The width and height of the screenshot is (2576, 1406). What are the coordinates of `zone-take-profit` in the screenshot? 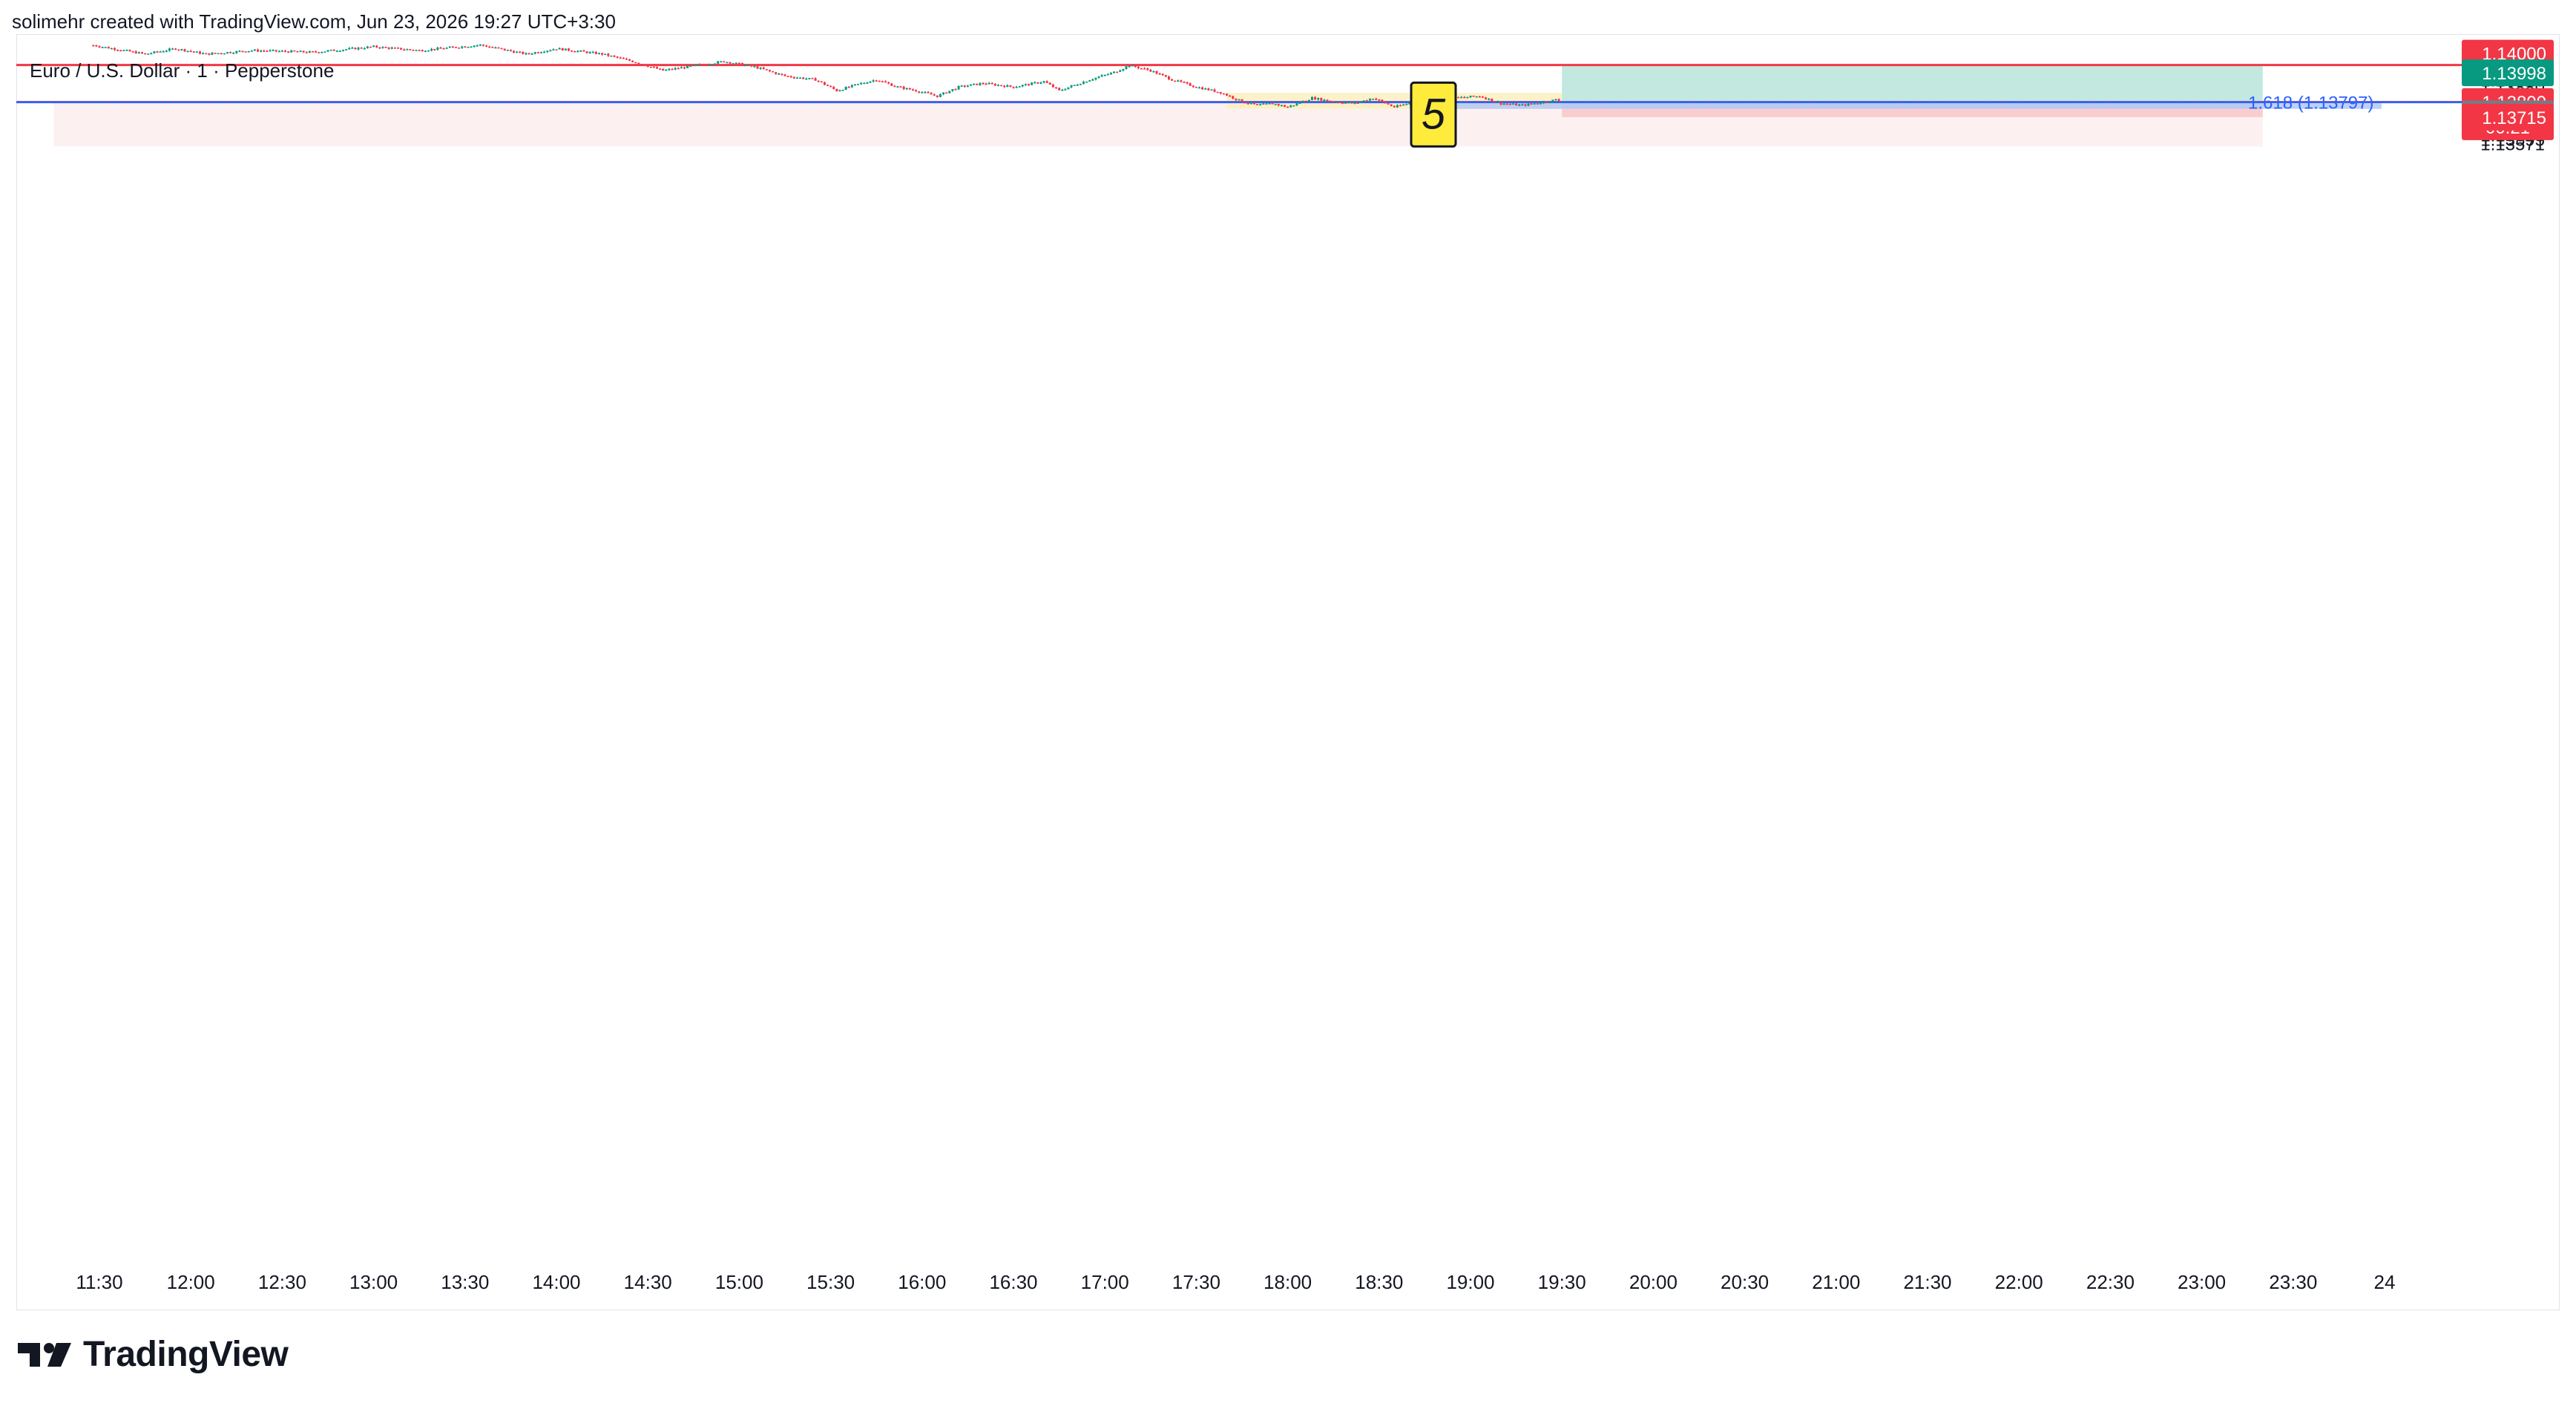 It's located at (1913, 85).